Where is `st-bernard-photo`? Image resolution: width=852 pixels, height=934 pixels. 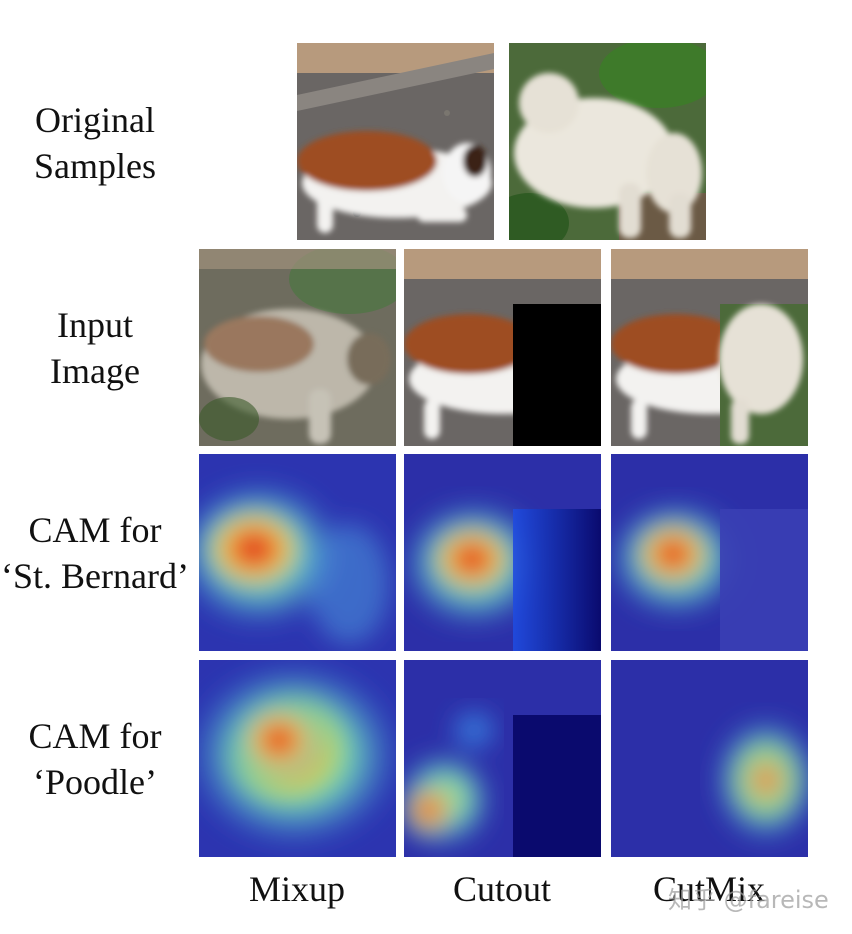
st-bernard-photo is located at coordinates (395, 141).